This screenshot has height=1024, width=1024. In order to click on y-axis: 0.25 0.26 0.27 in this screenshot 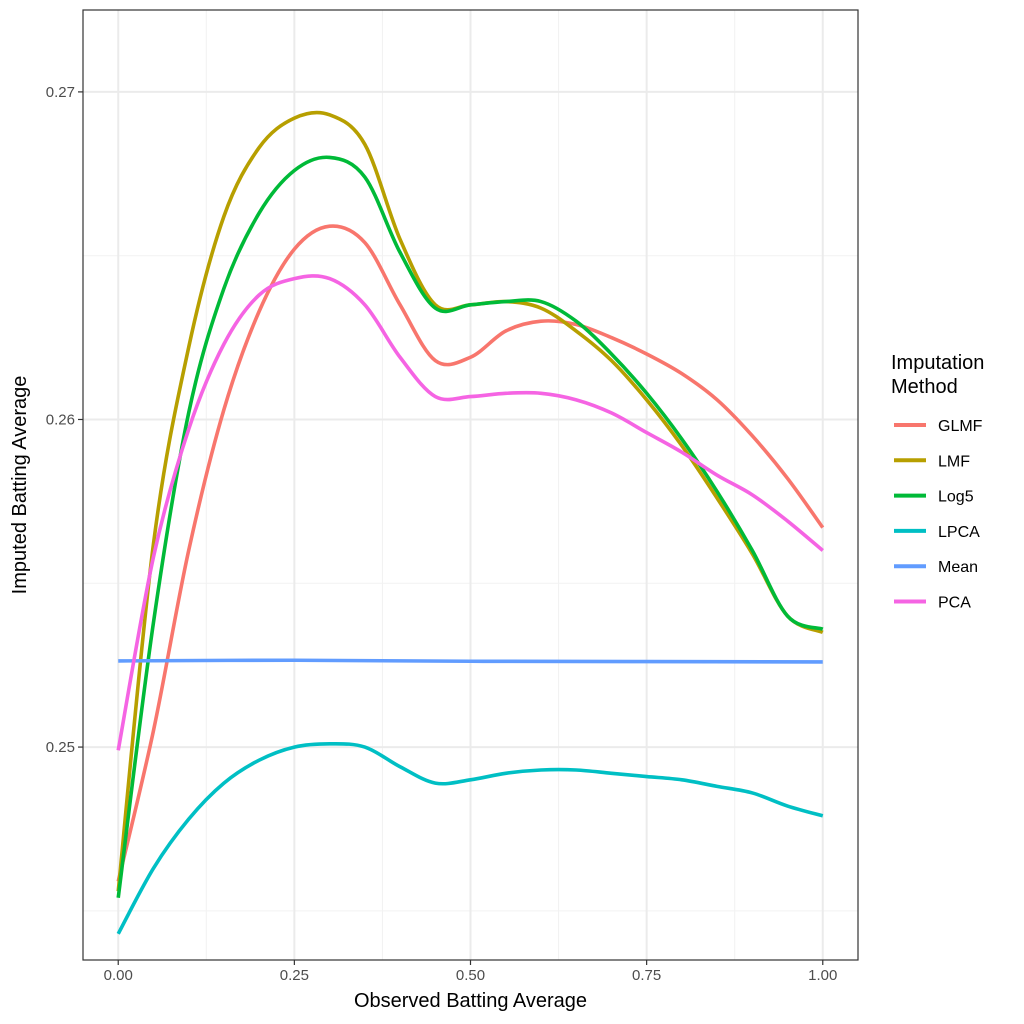, I will do `click(64, 420)`.